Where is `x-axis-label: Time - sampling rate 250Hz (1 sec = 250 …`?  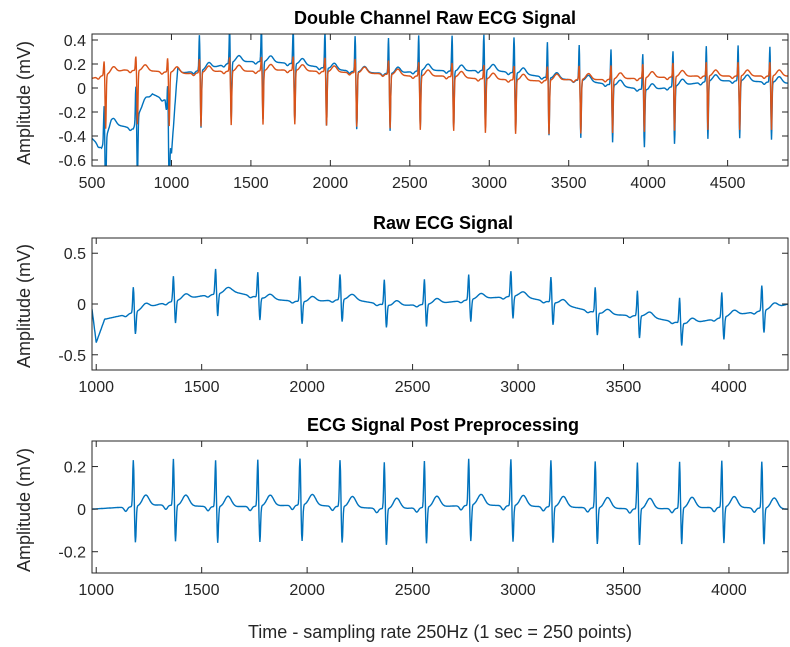 x-axis-label: Time - sampling rate 250Hz (1 sec = 250 … is located at coordinates (440, 632).